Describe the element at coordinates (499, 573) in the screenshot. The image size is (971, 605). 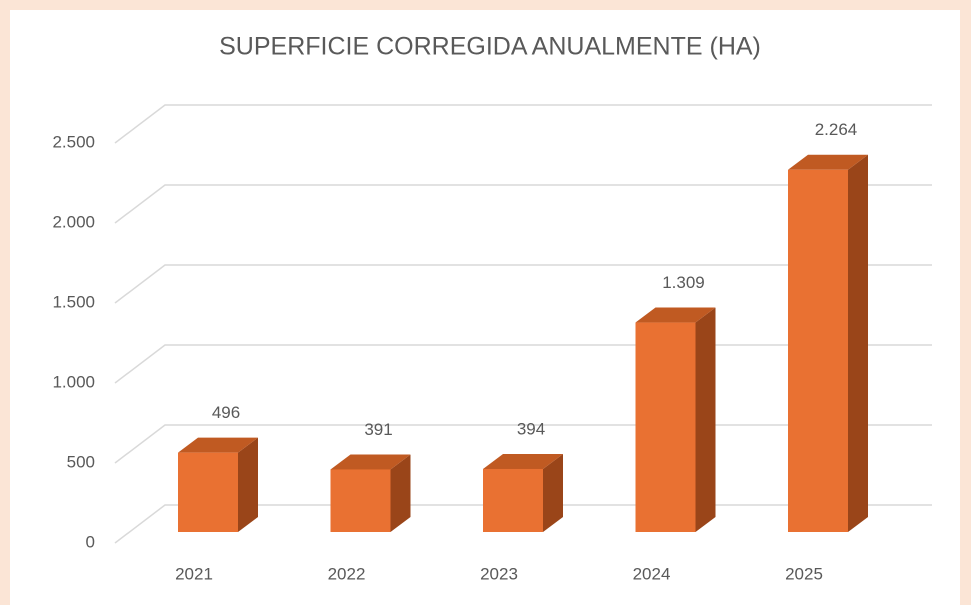
I see `x-tick-label: 2023` at that location.